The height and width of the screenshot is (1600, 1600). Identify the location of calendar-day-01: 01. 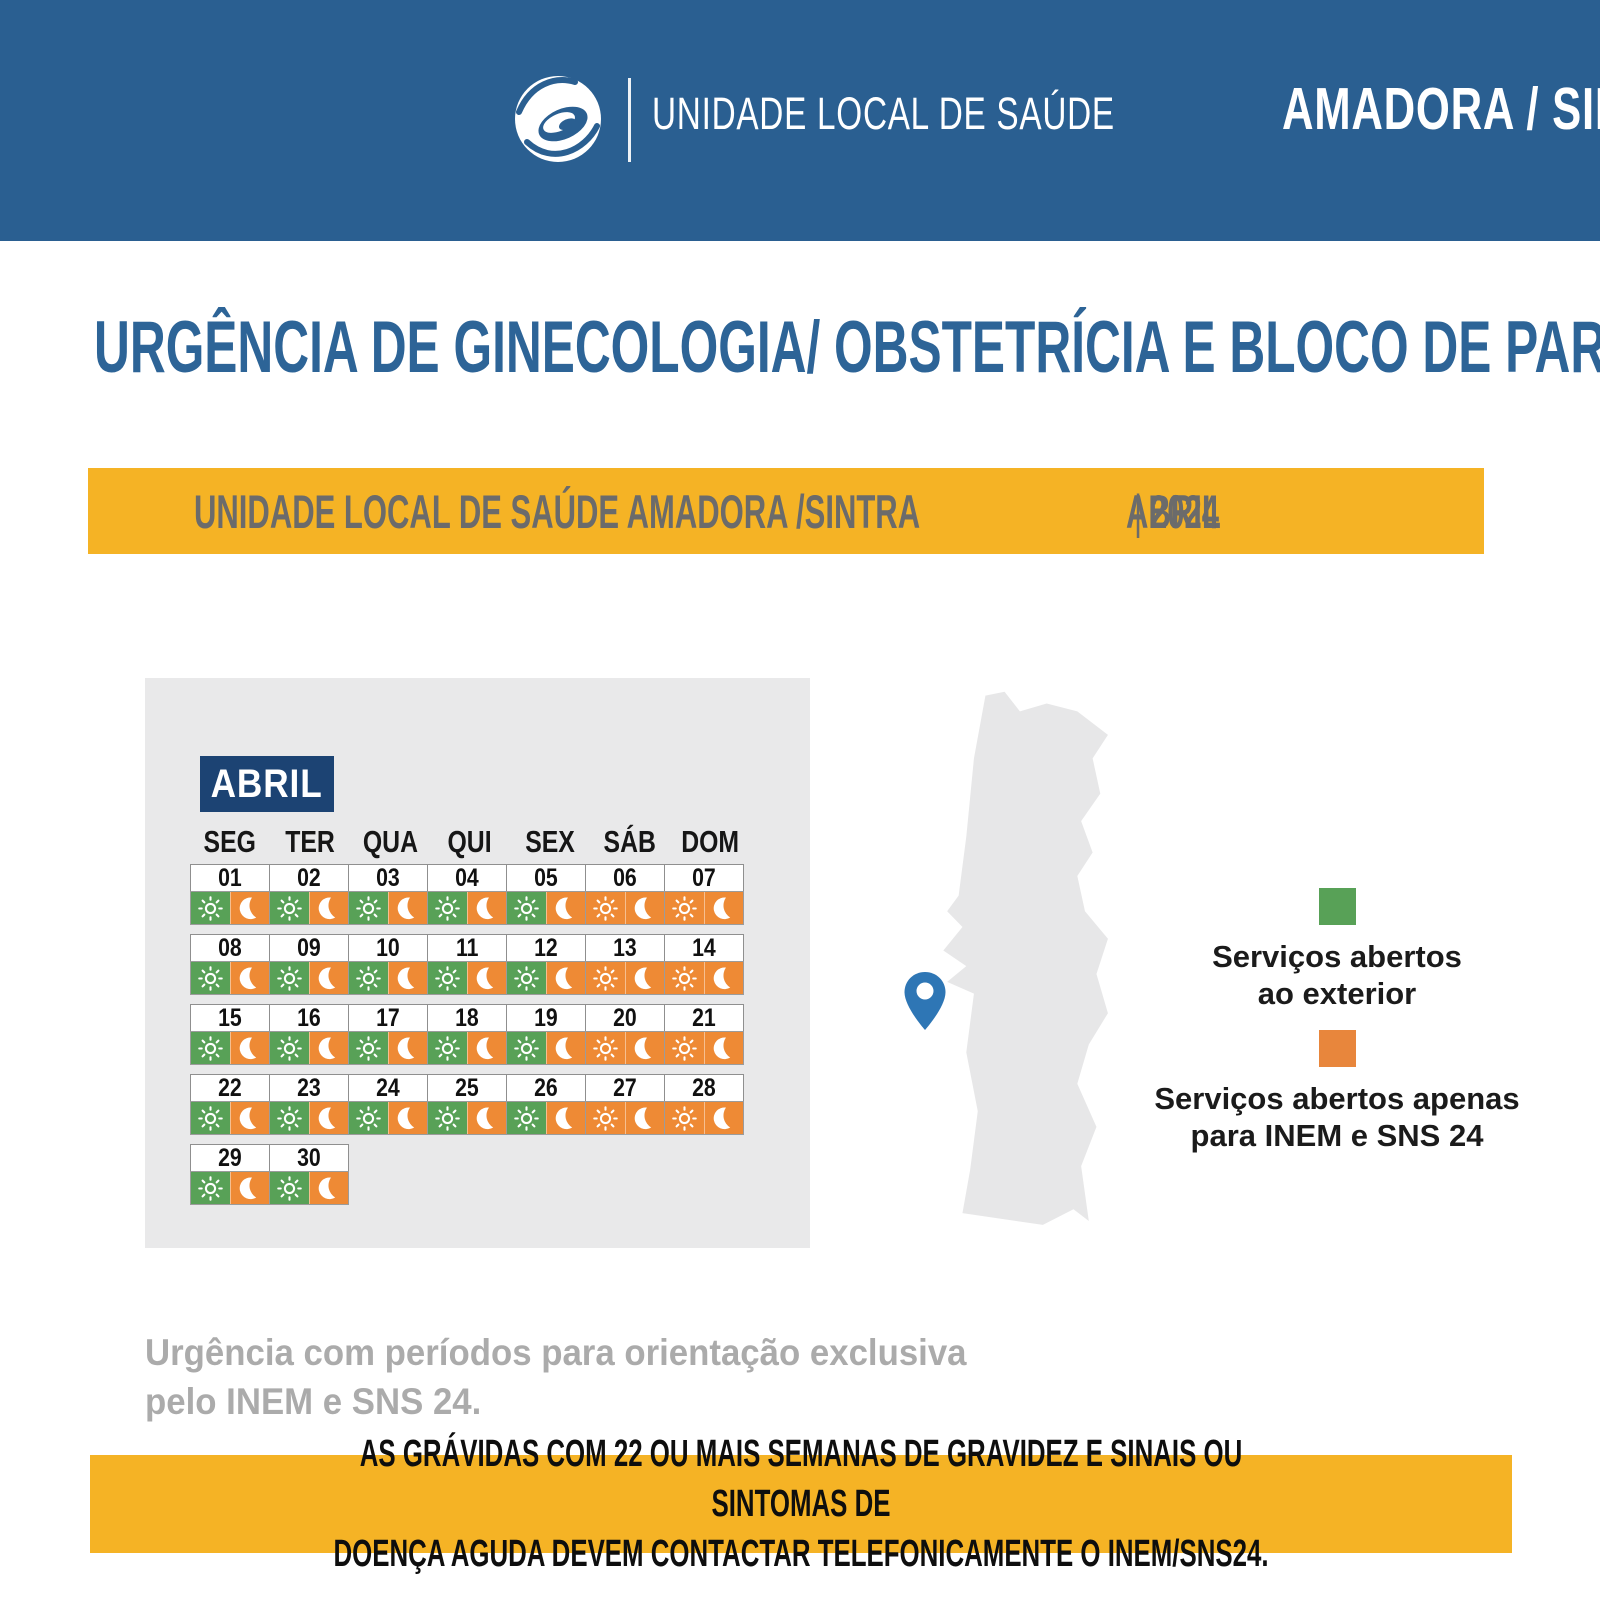
(230, 894).